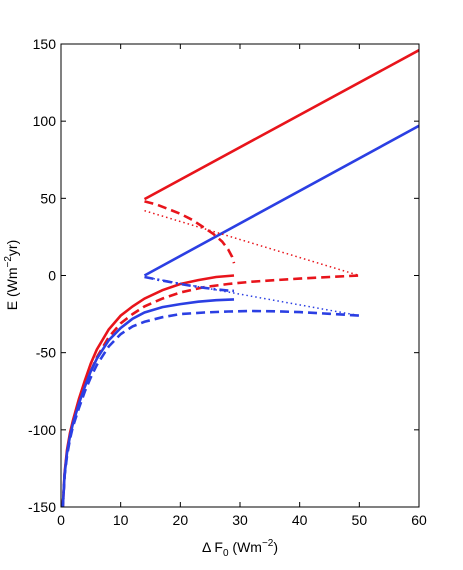  What do you see at coordinates (45, 121) in the screenshot?
I see `y-tick-label: 100` at bounding box center [45, 121].